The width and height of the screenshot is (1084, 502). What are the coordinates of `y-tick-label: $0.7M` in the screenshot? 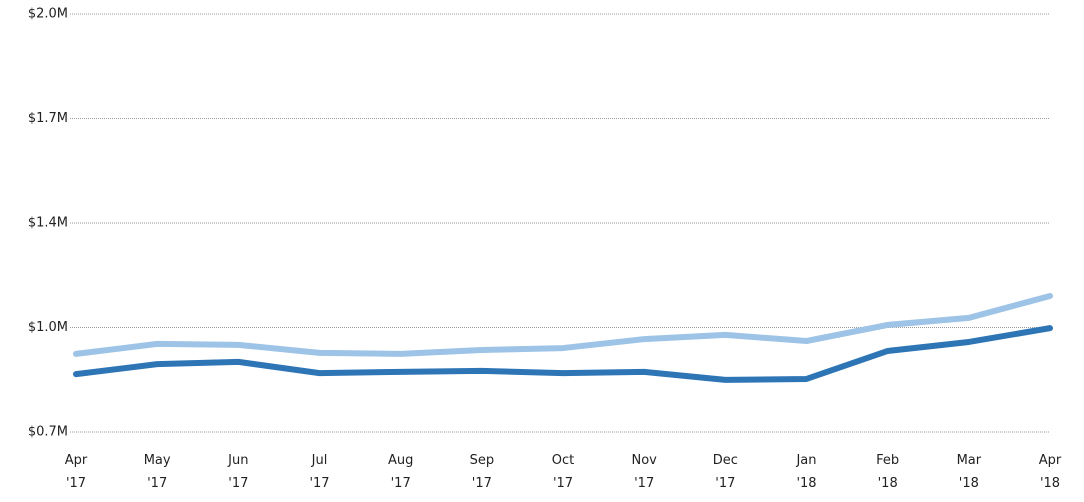 It's located at (48, 432).